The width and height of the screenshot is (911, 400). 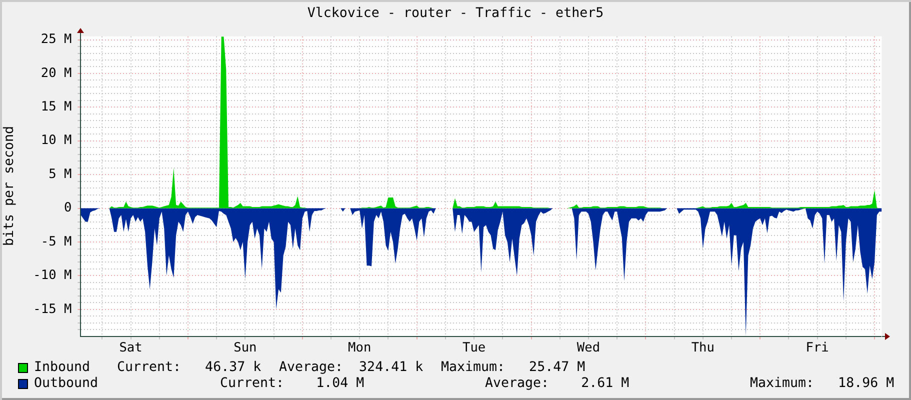 I want to click on legend-label: Outbound, so click(x=66, y=384).